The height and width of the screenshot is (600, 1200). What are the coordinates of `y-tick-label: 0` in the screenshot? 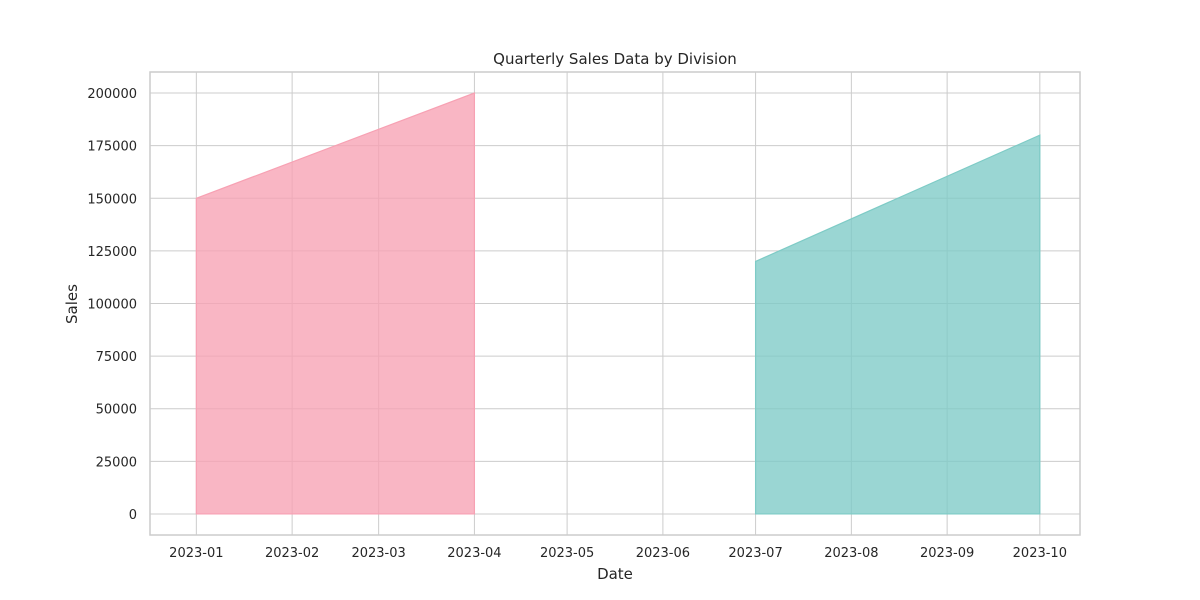 It's located at (133, 515).